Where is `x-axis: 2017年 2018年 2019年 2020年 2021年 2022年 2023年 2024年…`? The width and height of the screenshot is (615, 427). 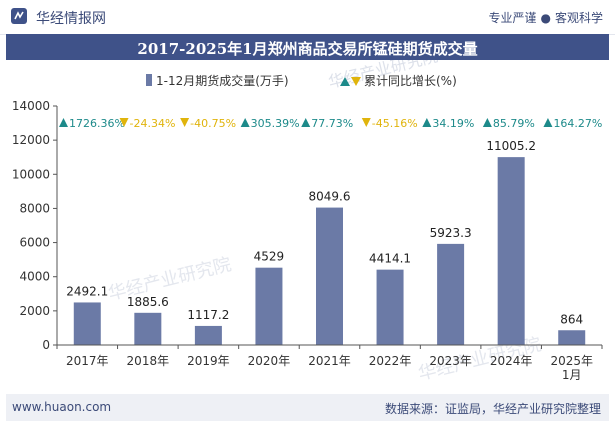 x-axis: 2017年 2018年 2019年 2020年 2021年 2022年 2023年 2024年… is located at coordinates (329, 363).